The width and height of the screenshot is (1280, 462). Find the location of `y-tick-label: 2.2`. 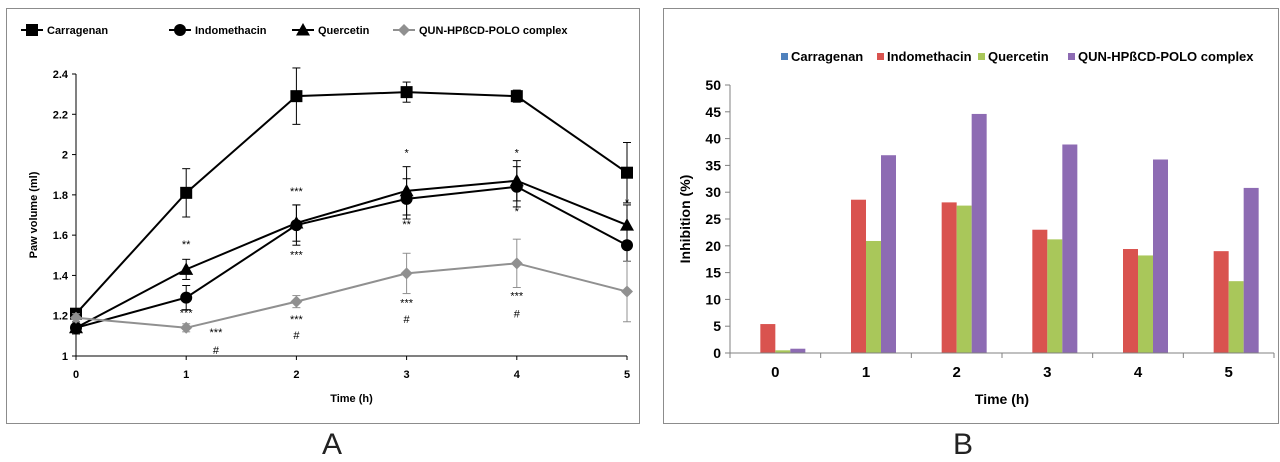

y-tick-label: 2.2 is located at coordinates (60, 115).